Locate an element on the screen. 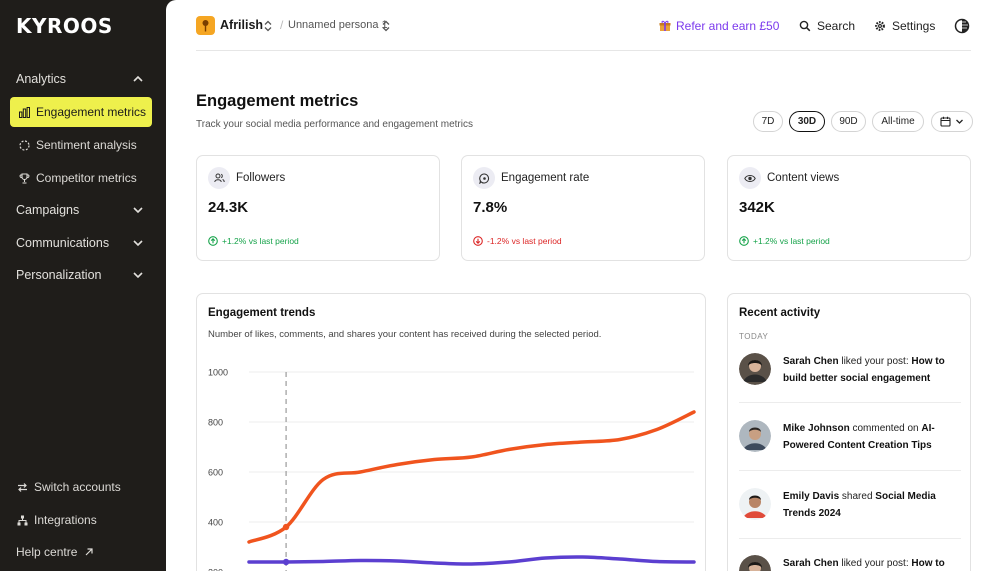 This screenshot has width=1000, height=571. y-tick-label: 200 is located at coordinates (215, 569).